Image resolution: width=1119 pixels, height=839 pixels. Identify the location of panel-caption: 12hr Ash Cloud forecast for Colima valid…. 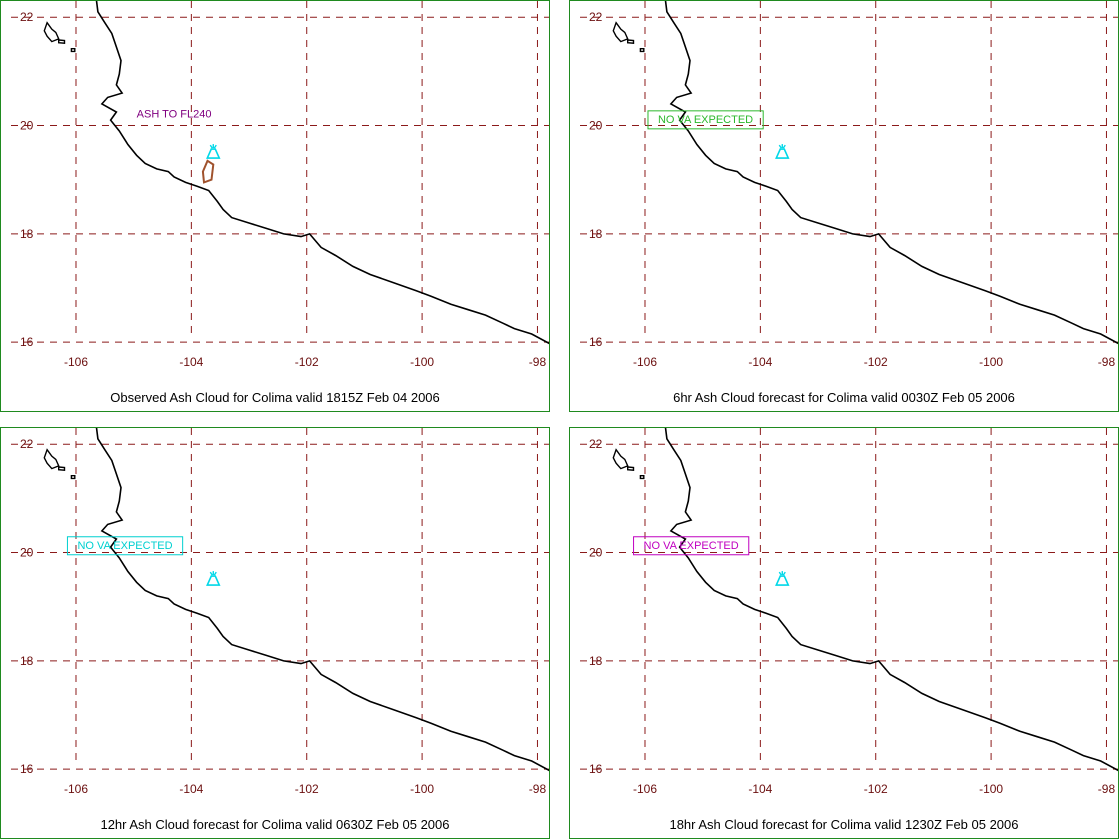
(275, 824).